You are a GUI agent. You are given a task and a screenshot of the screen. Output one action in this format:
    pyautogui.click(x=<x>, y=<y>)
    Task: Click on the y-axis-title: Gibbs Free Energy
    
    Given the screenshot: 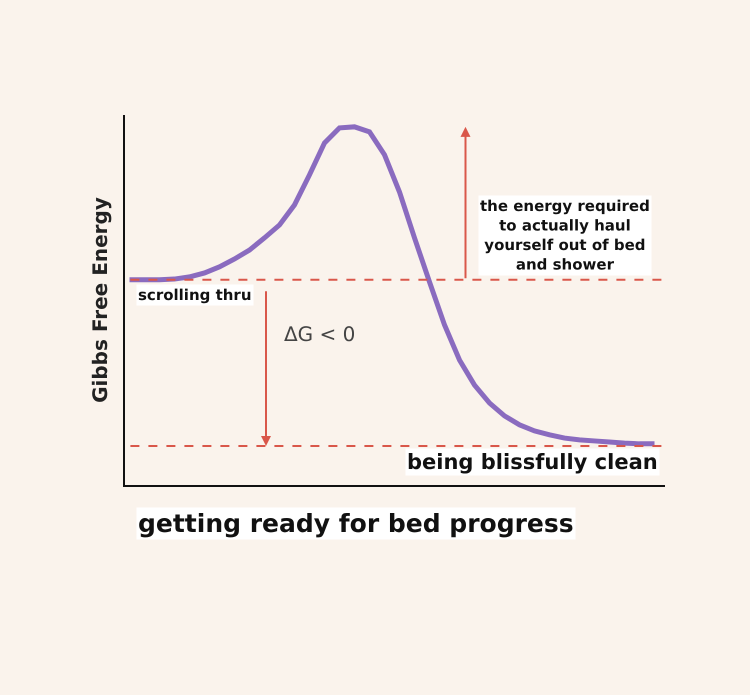 What is the action you would take?
    pyautogui.click(x=100, y=300)
    